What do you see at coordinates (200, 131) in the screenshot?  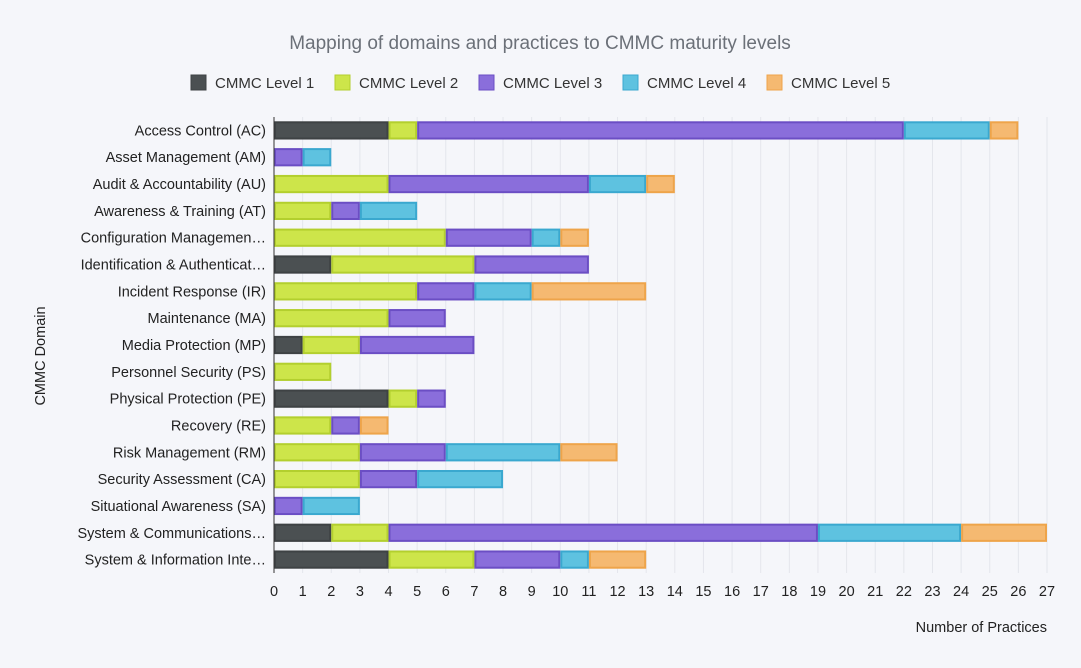 I see `y-tick-label: Access Control (AC)` at bounding box center [200, 131].